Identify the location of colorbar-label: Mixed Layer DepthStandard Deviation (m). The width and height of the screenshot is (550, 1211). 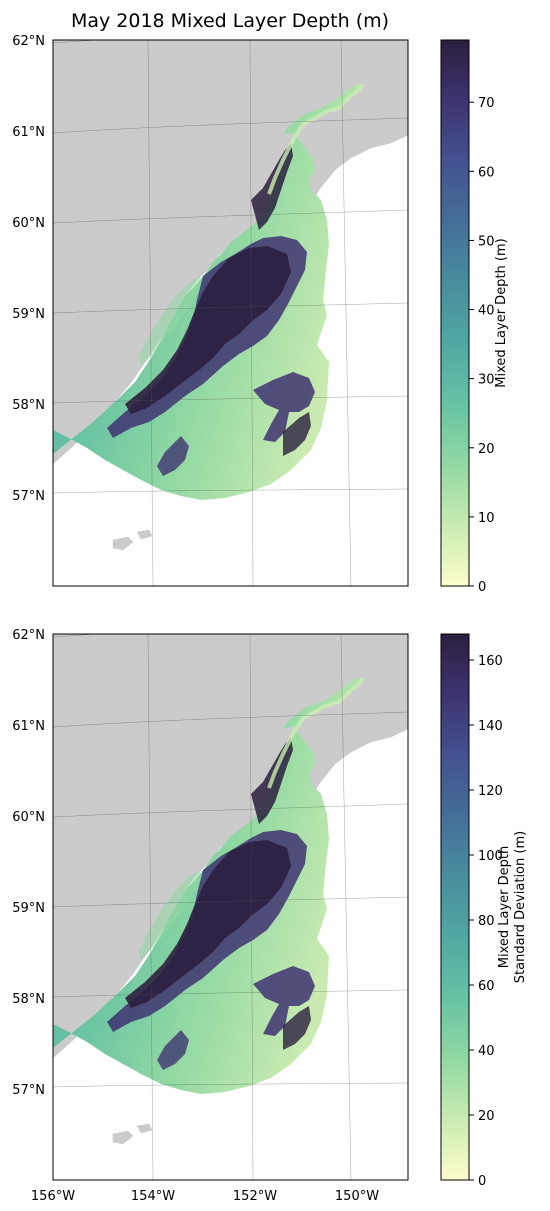
(512, 907).